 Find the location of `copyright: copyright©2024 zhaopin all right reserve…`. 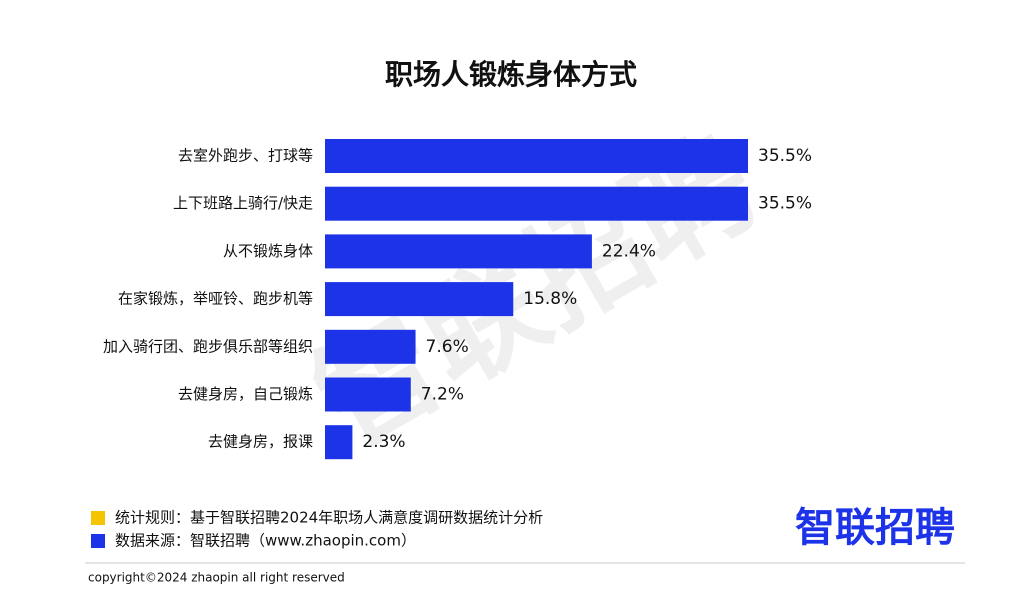

copyright: copyright©2024 zhaopin all right reserve… is located at coordinates (216, 578).